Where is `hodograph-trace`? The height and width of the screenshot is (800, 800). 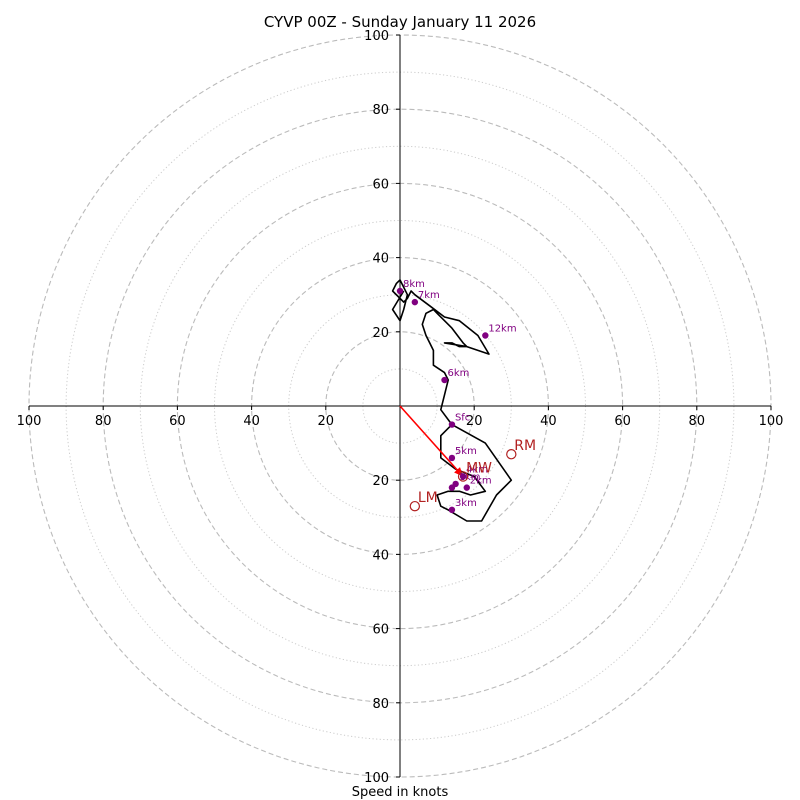
hodograph-trace is located at coordinates (452, 400).